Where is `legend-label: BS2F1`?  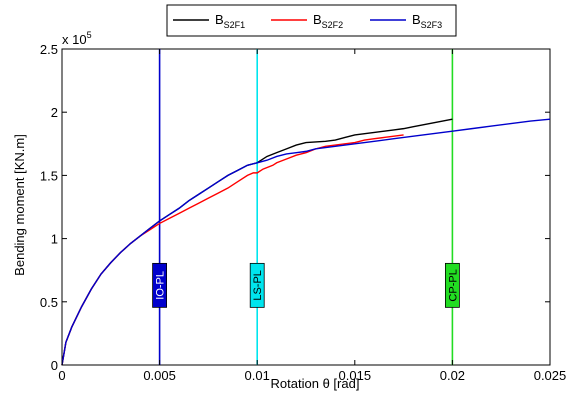
legend-label: BS2F1 is located at coordinates (230, 21).